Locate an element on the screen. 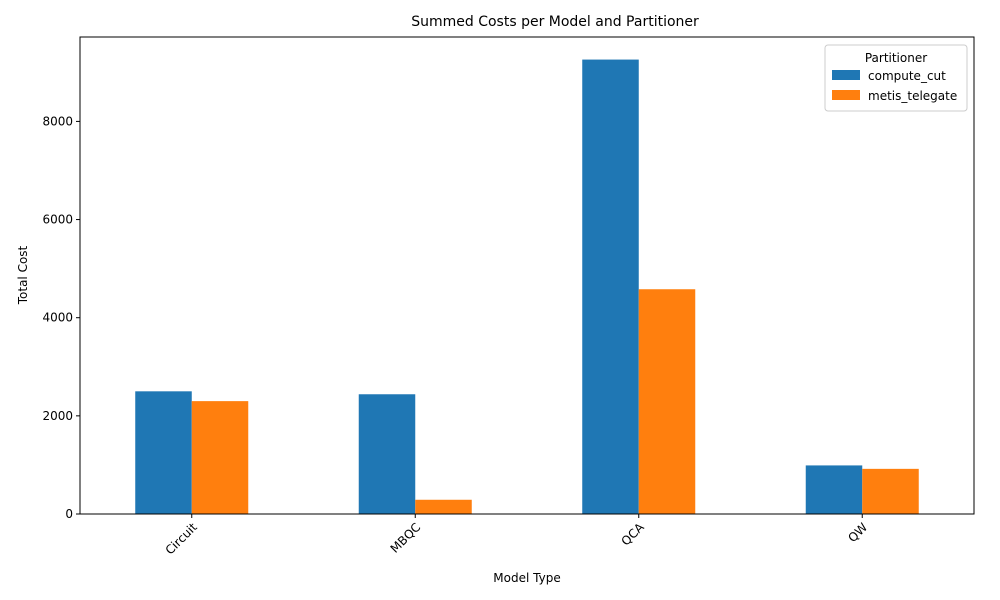 Image resolution: width=1000 pixels, height=600 pixels. x-tick-label: QCA is located at coordinates (632, 534).